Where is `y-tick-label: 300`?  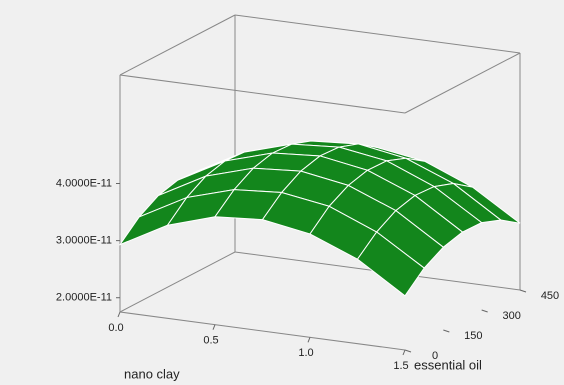
y-tick-label: 300 is located at coordinates (511, 316).